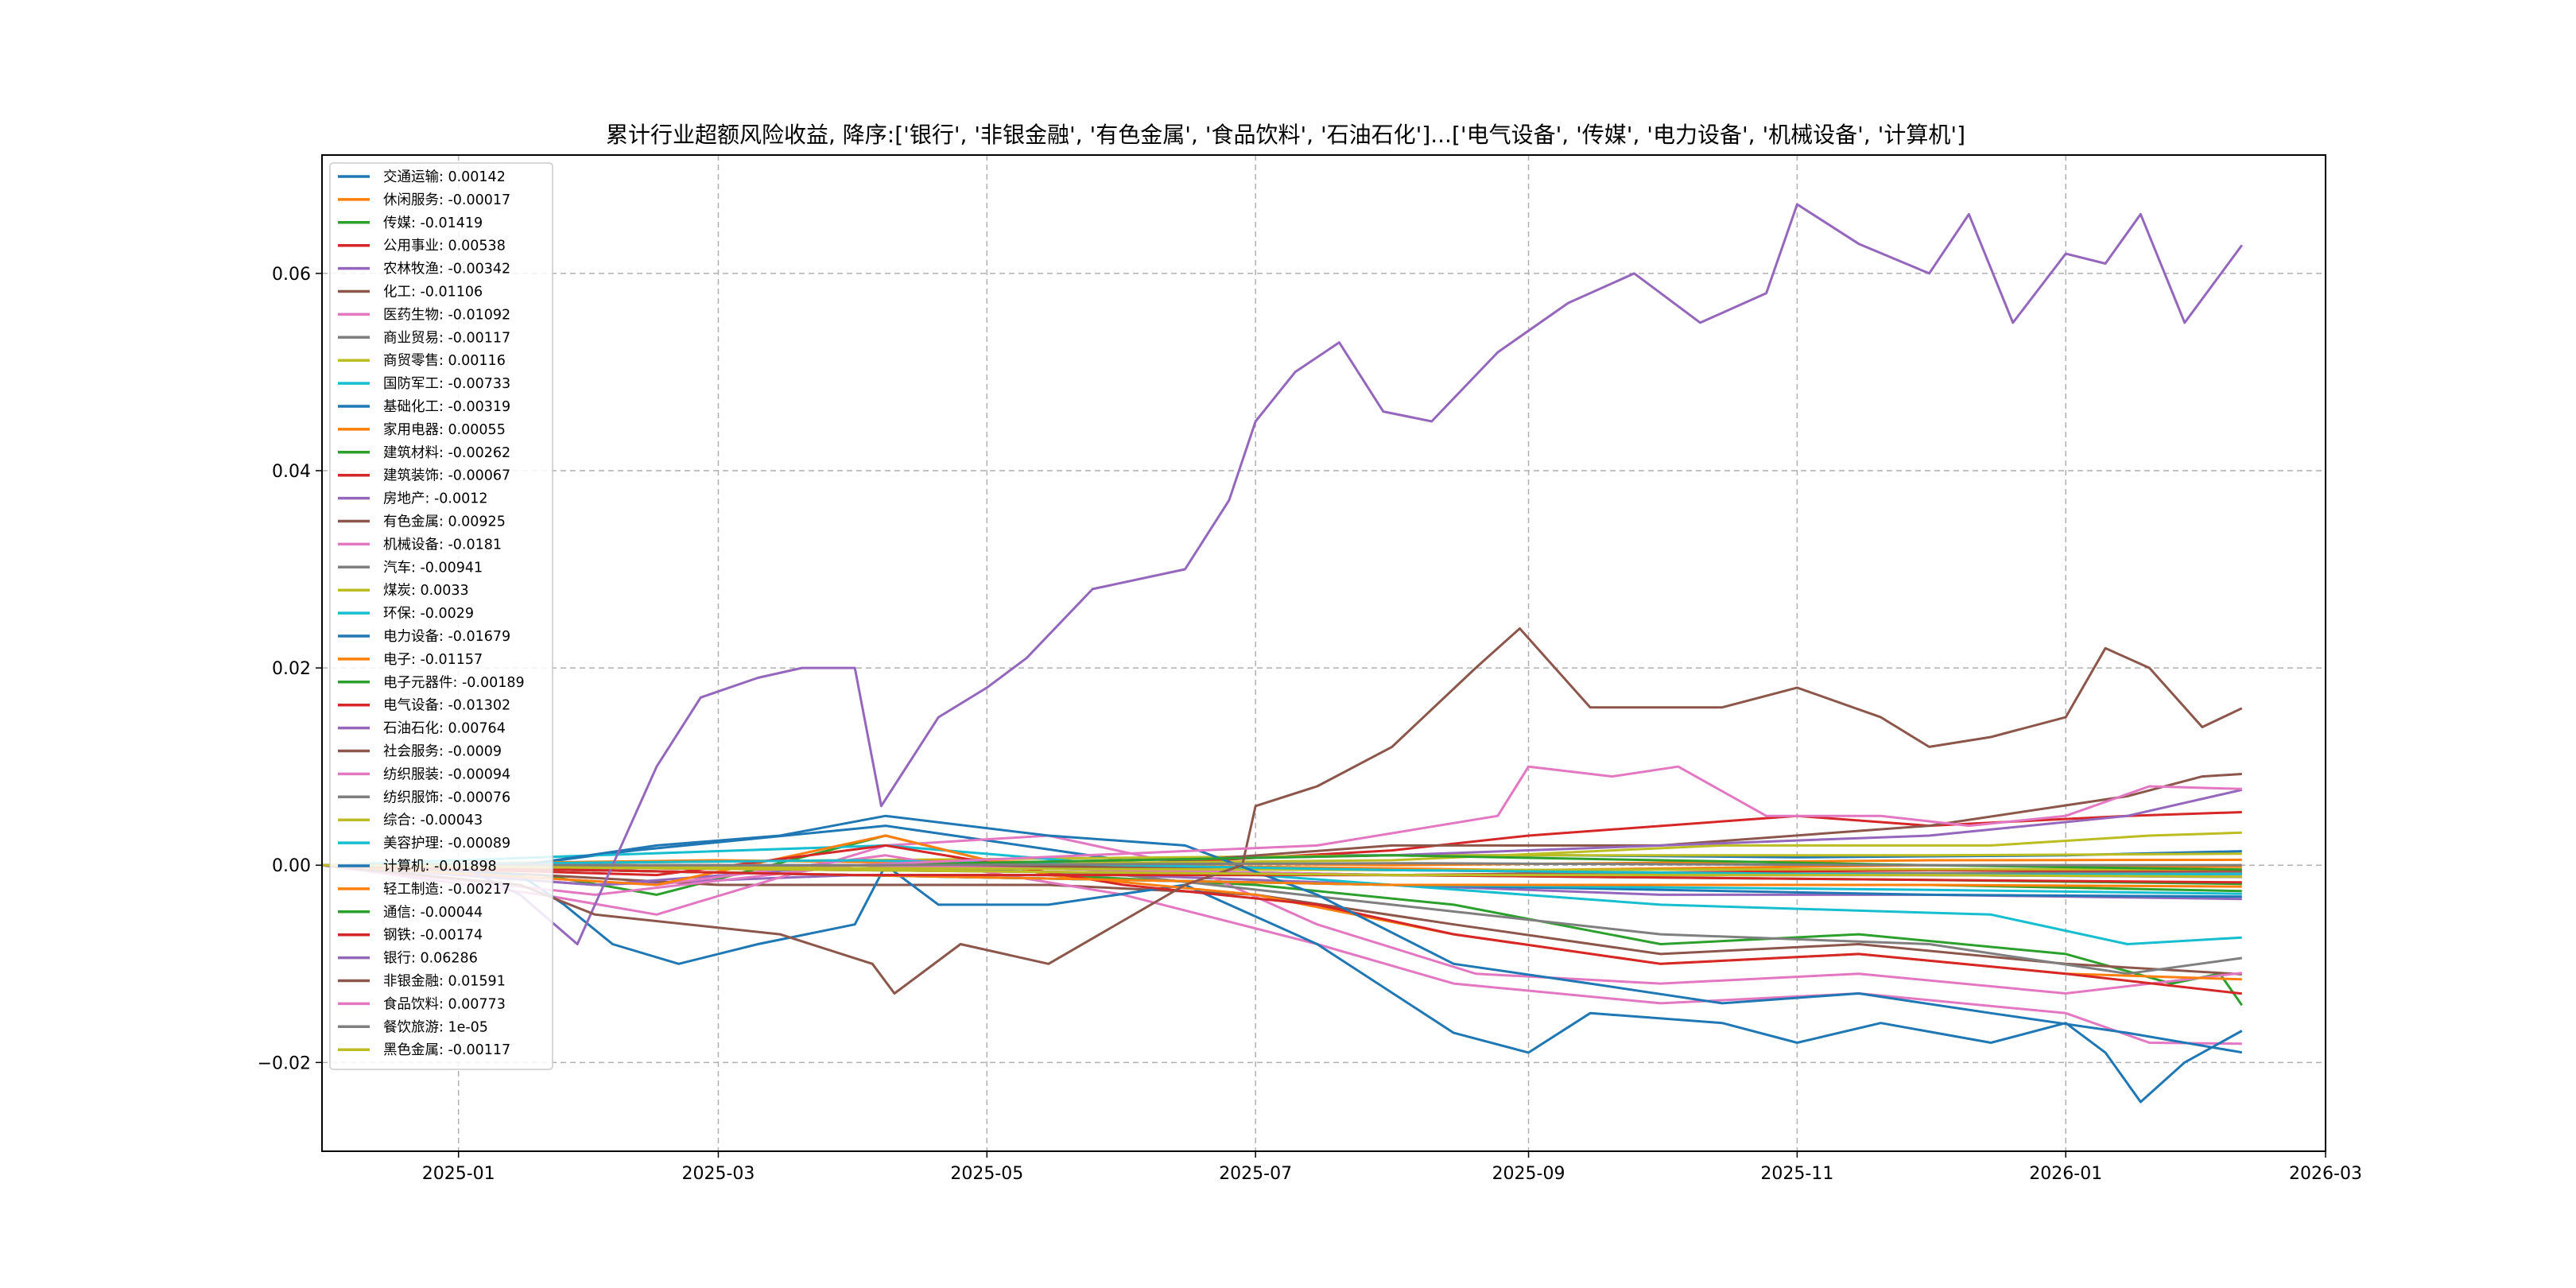 This screenshot has width=2576, height=1288. What do you see at coordinates (446, 338) in the screenshot?
I see `legend-entry: 商业贸易: -0.00117` at bounding box center [446, 338].